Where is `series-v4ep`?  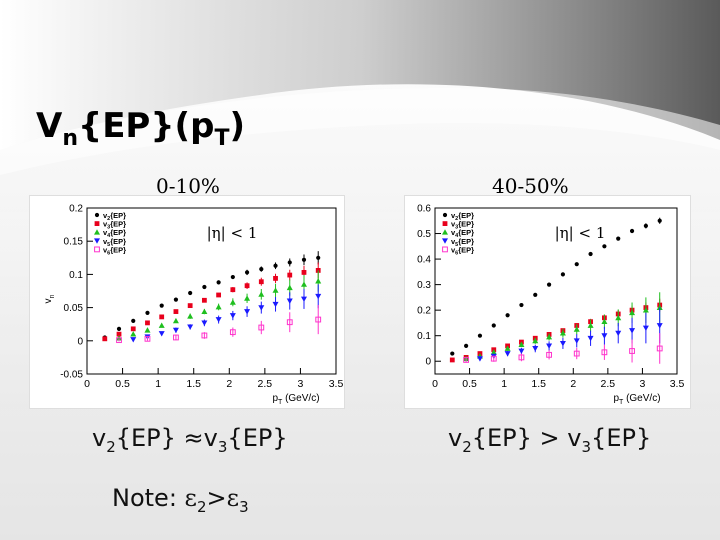 series-v4ep is located at coordinates (219, 305).